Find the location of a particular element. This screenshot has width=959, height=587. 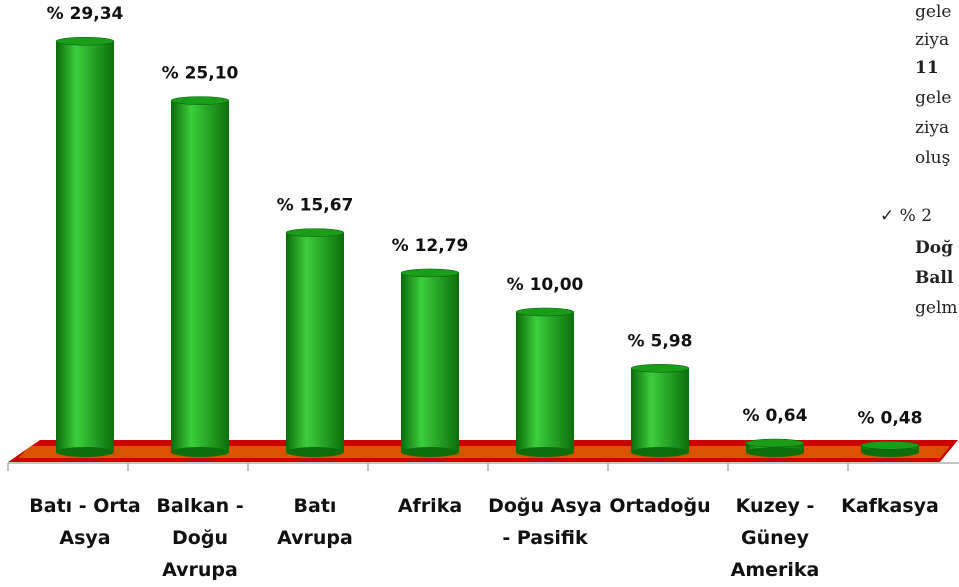

value-label: % 15,67 is located at coordinates (315, 206).